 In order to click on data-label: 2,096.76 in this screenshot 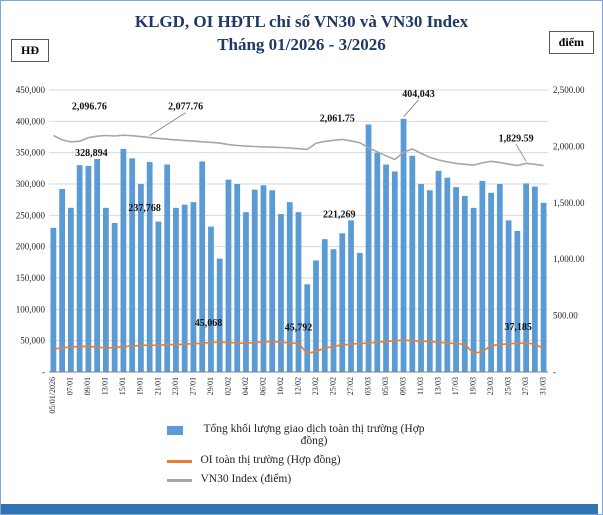, I will do `click(89, 106)`.